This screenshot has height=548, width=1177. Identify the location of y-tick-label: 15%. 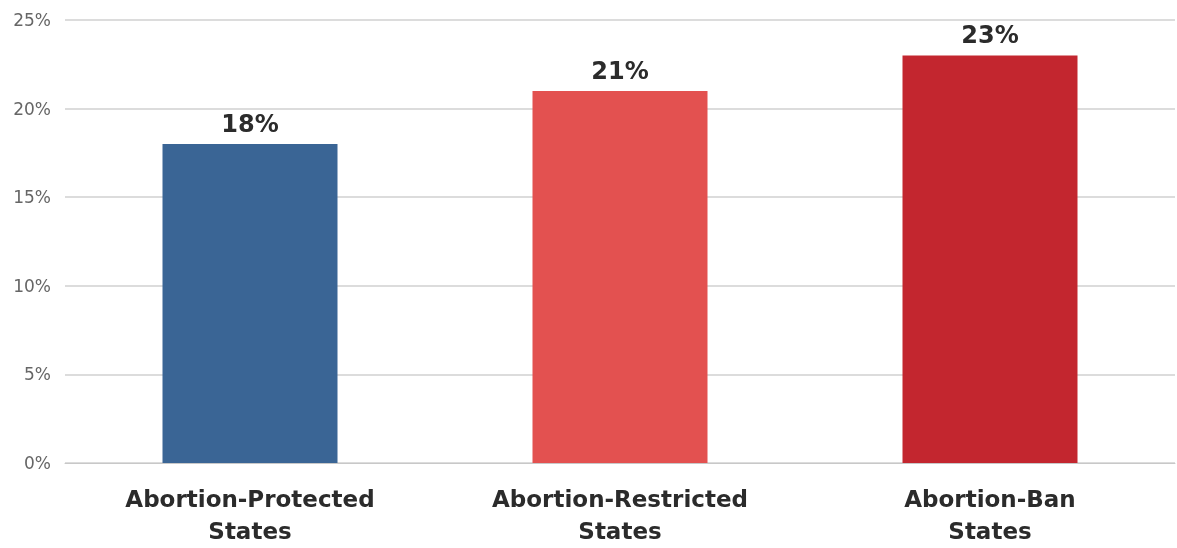
(32, 197).